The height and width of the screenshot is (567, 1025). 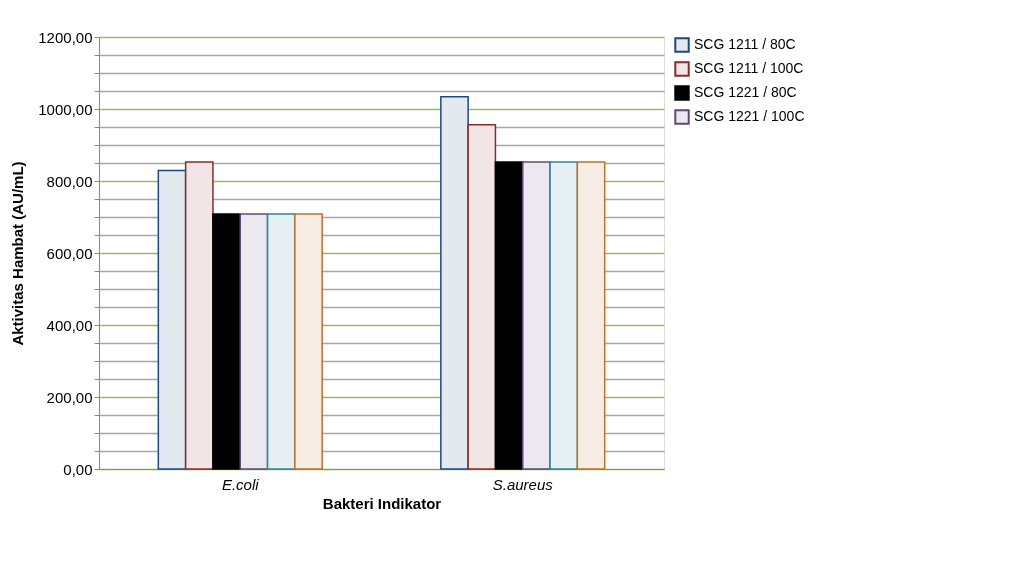 What do you see at coordinates (69, 325) in the screenshot?
I see `y-tick-label: 400,00` at bounding box center [69, 325].